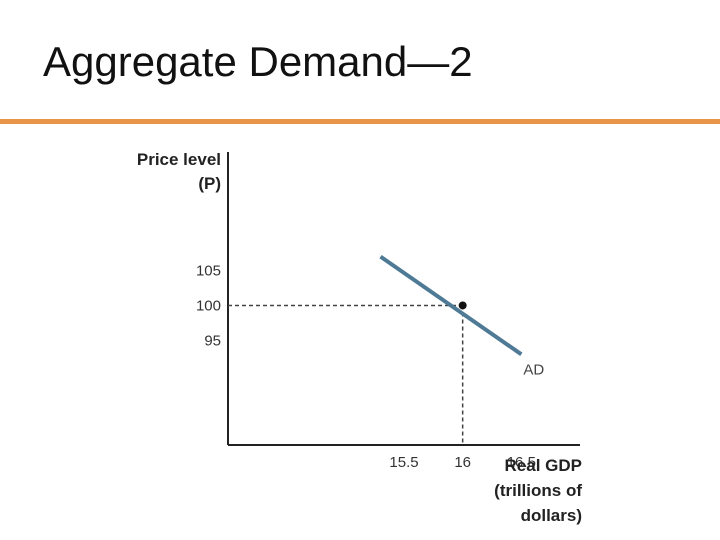 The width and height of the screenshot is (720, 540). I want to click on reference-lines, so click(346, 374).